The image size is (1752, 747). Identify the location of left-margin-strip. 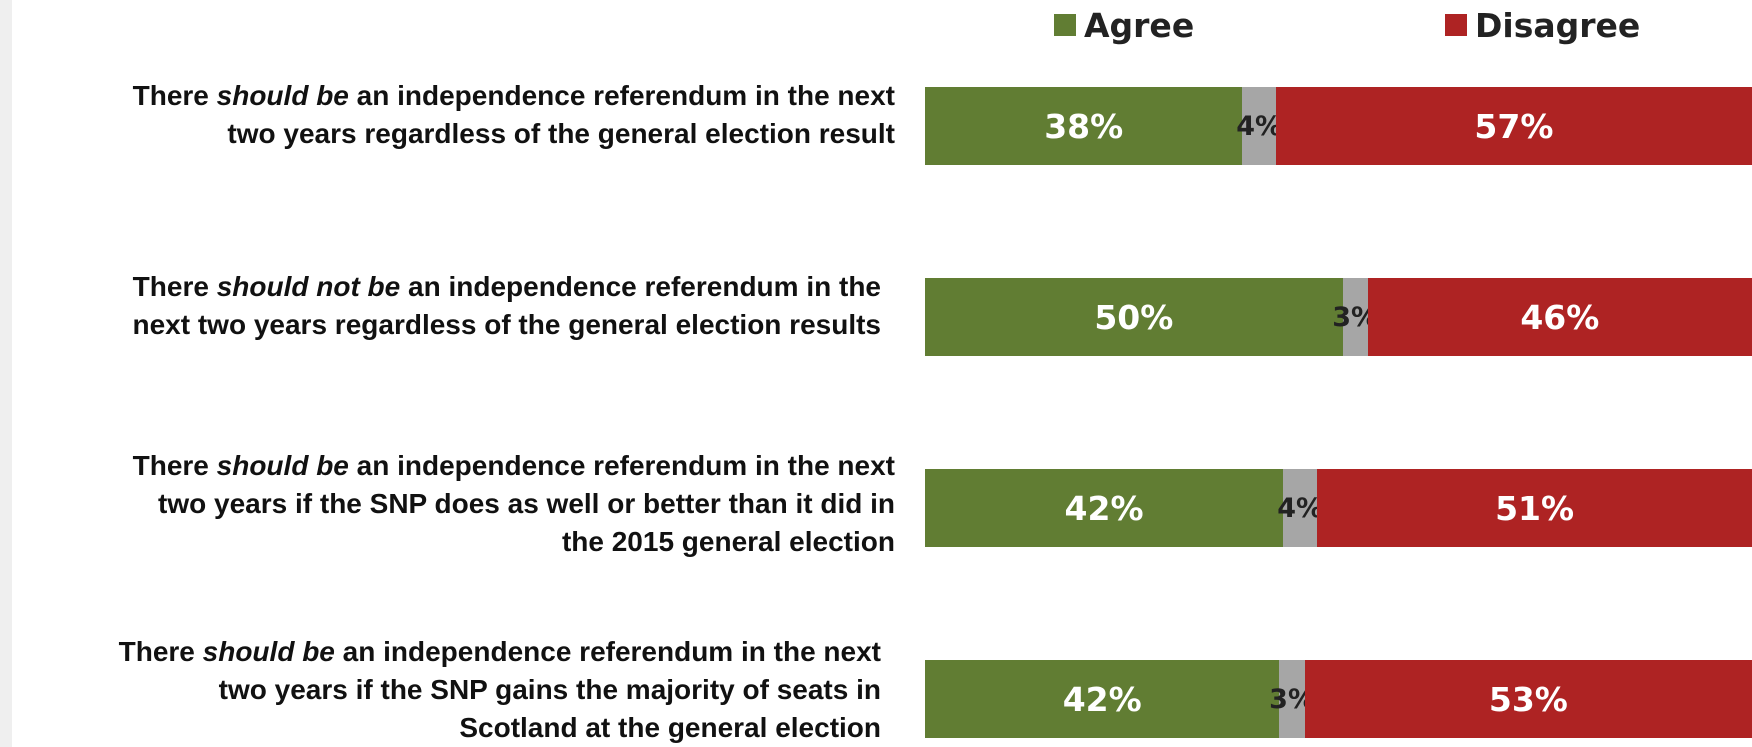
(6, 373).